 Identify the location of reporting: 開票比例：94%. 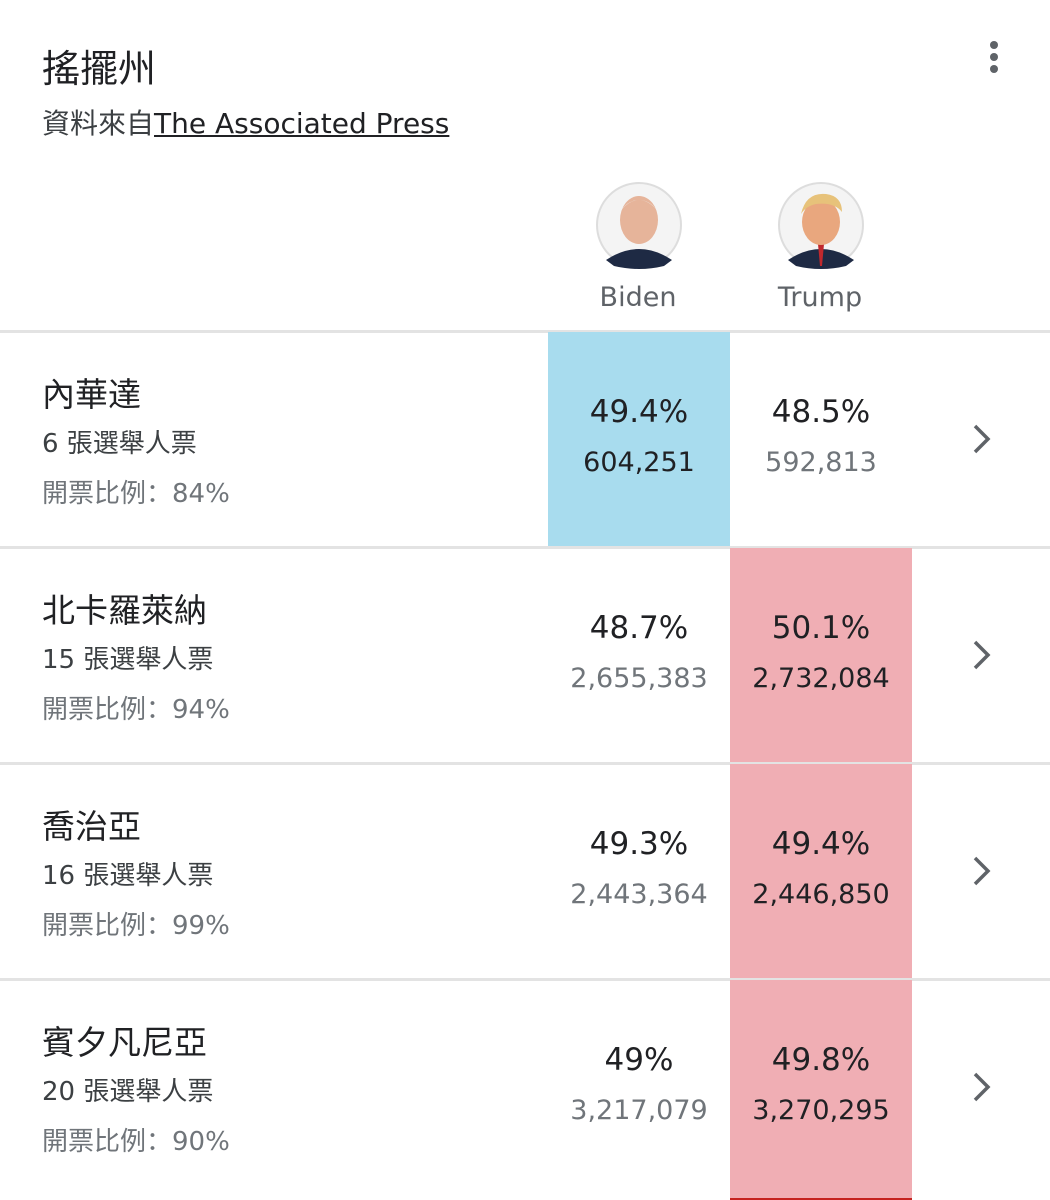
(136, 710).